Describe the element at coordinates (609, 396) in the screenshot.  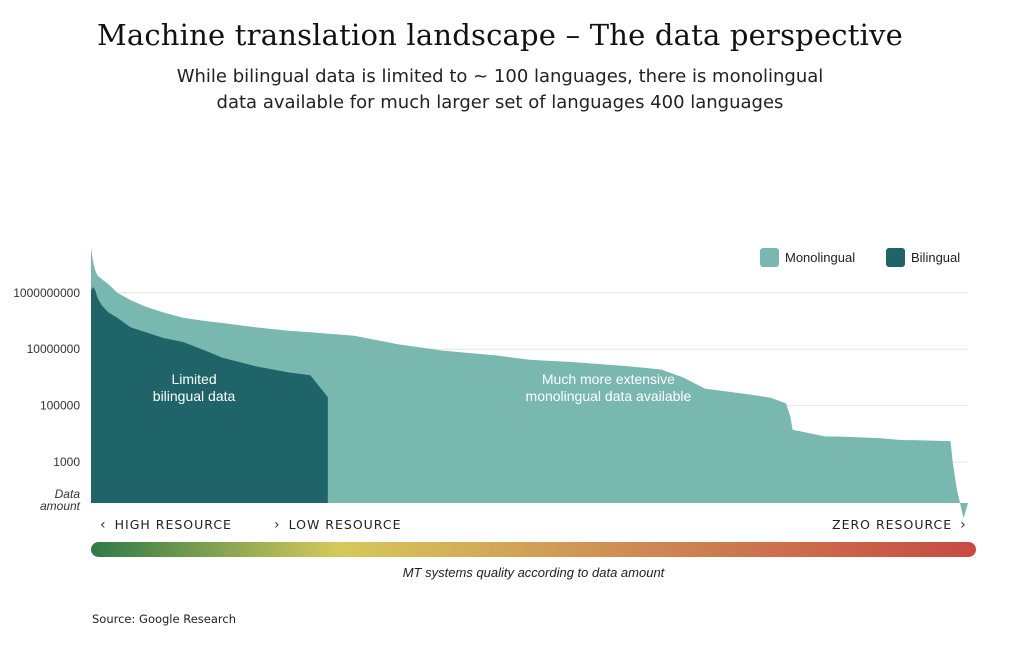
I see `area-annotation: monolingual data available` at that location.